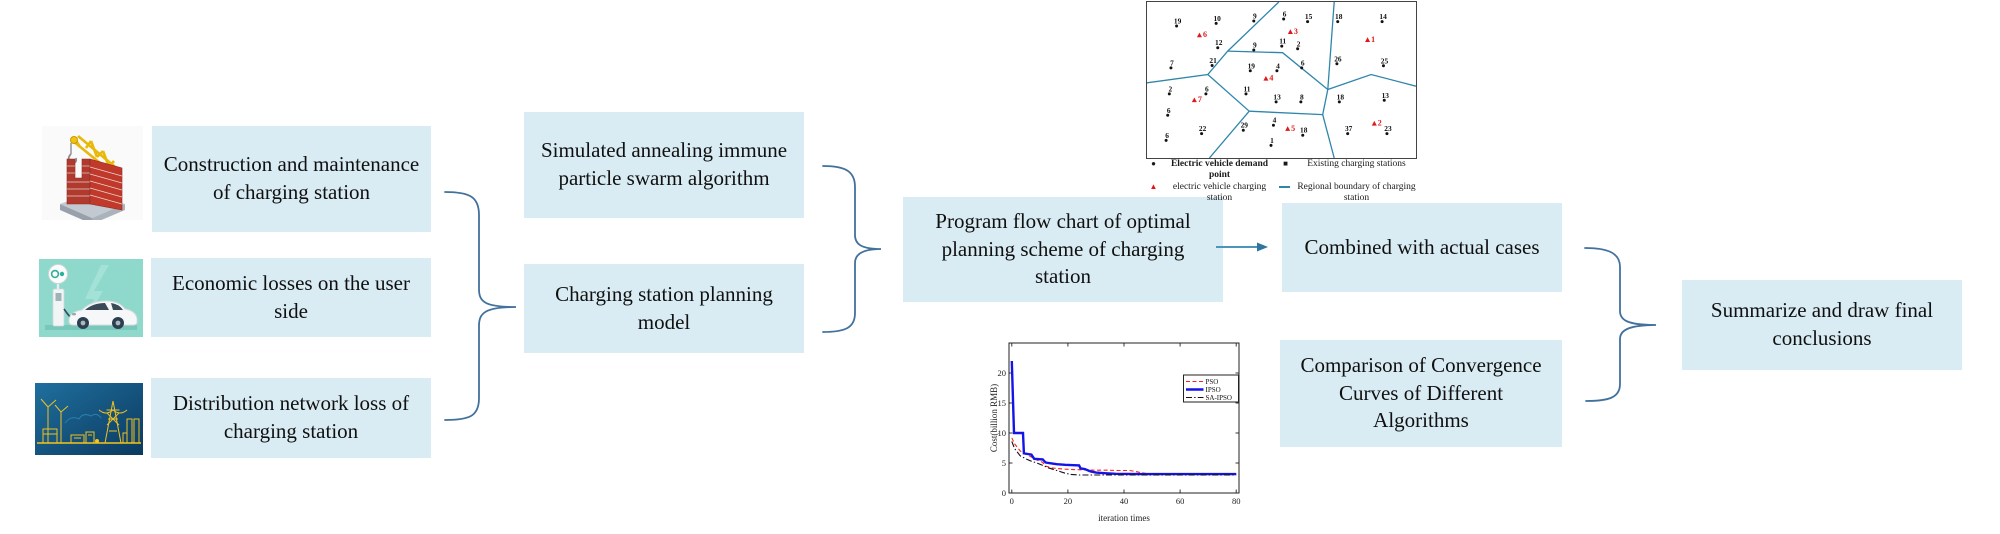  I want to click on box-combined-cases: Combined with actual cases, so click(1422, 247).